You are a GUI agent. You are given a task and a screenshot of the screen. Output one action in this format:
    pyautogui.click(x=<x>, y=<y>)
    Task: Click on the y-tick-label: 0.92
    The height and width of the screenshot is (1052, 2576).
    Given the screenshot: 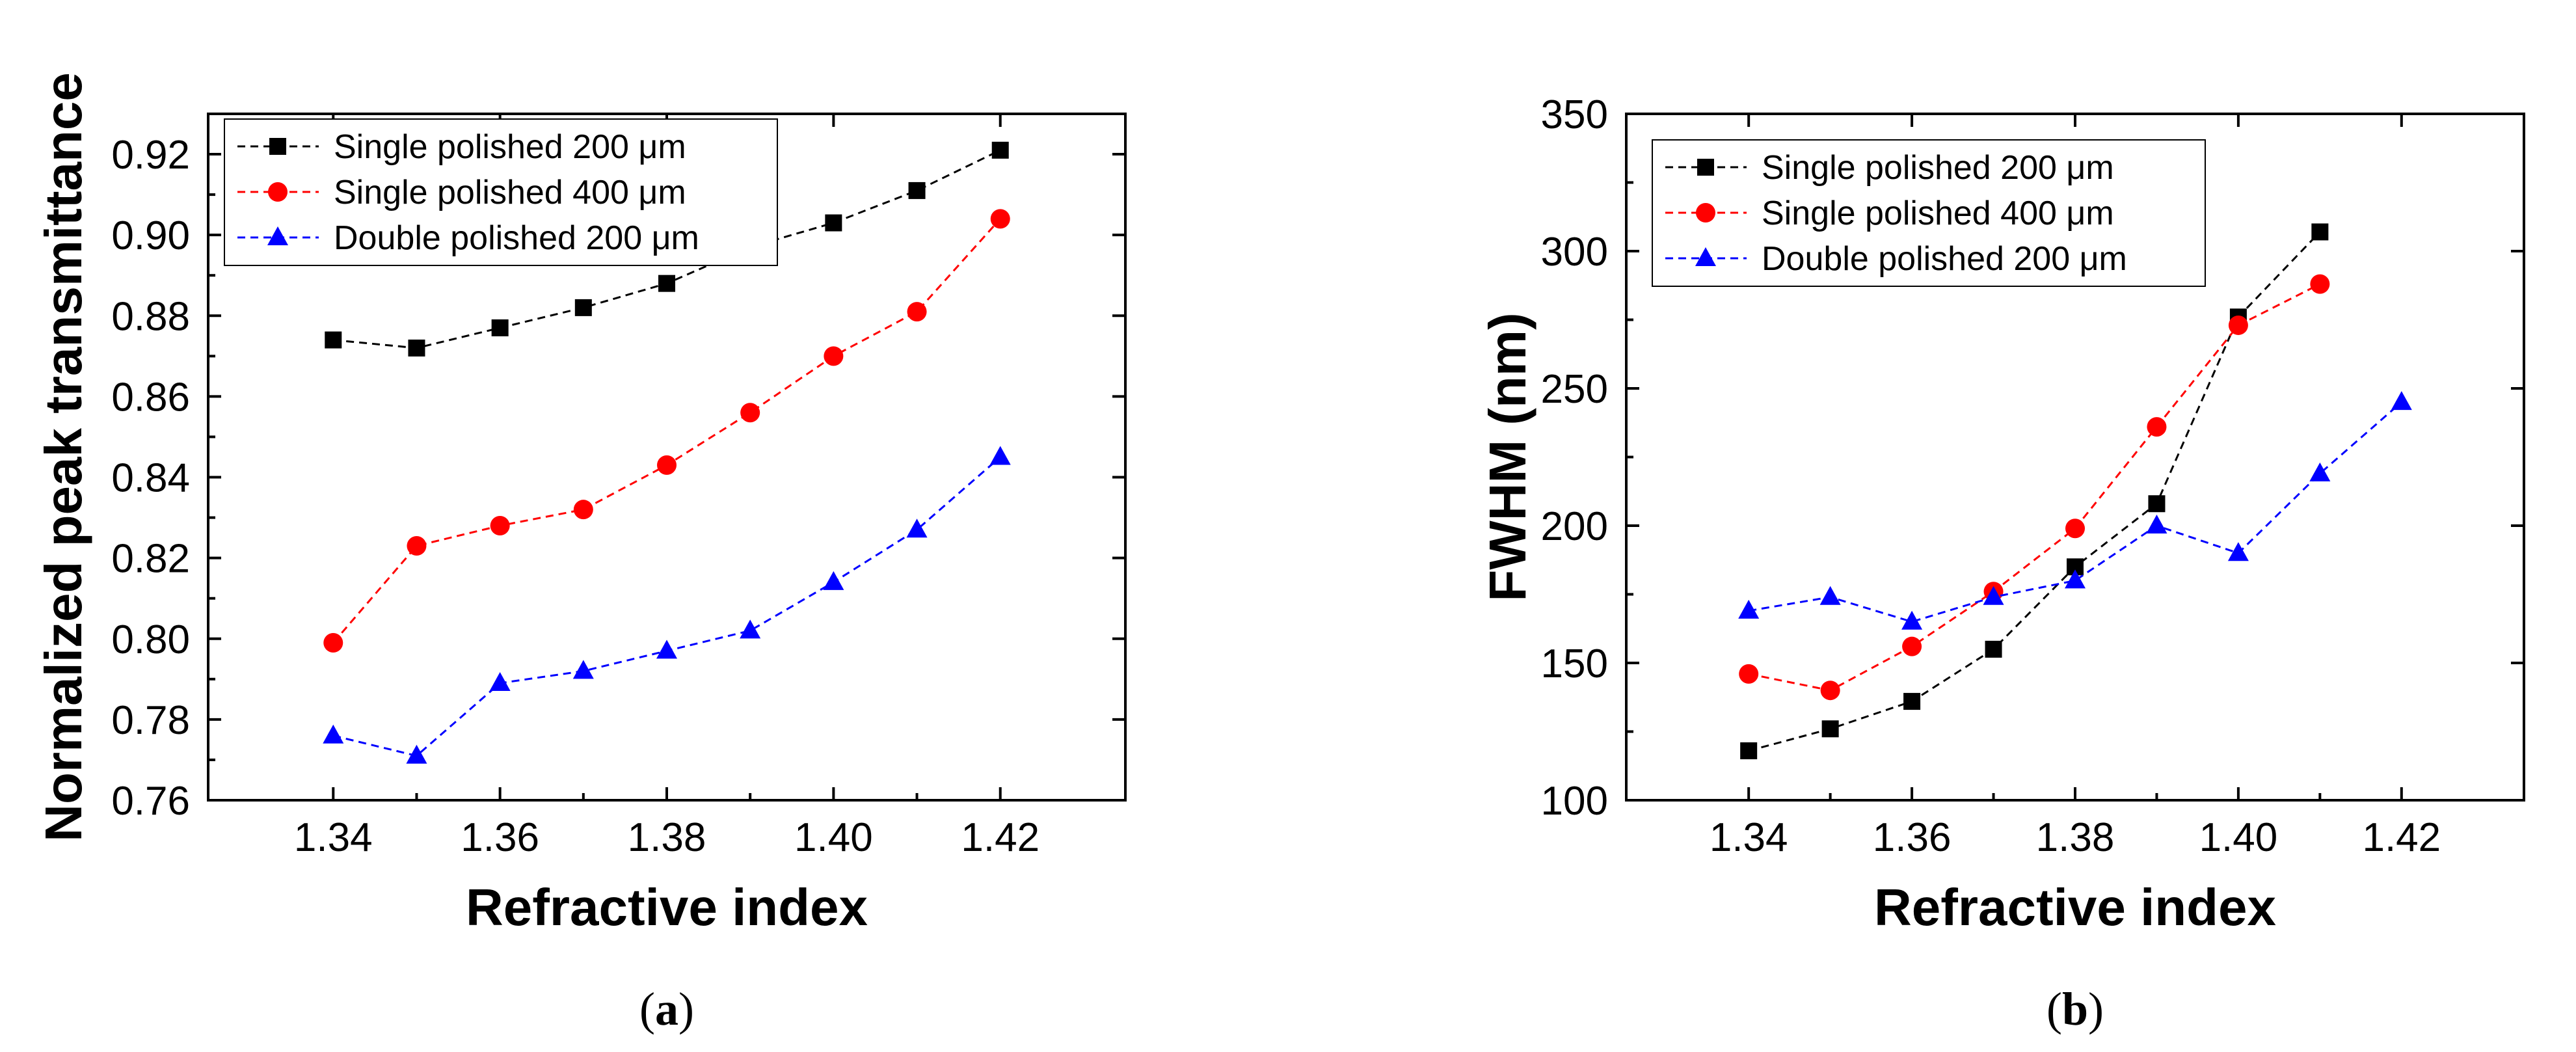 What is the action you would take?
    pyautogui.click(x=150, y=155)
    